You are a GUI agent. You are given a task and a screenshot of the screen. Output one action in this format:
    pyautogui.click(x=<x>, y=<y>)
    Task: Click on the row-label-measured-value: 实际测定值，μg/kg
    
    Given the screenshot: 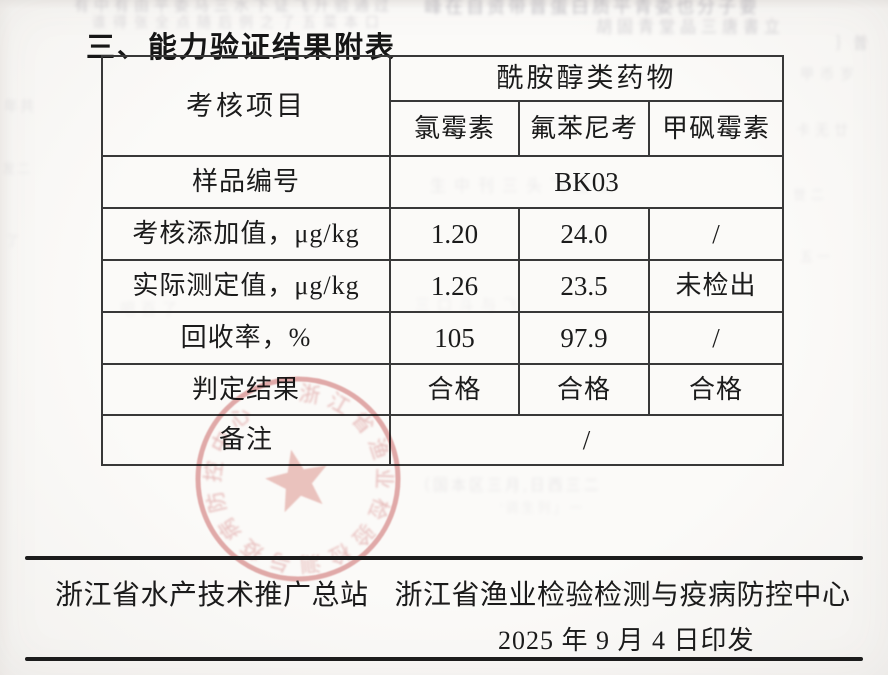 What is the action you would take?
    pyautogui.click(x=247, y=287)
    